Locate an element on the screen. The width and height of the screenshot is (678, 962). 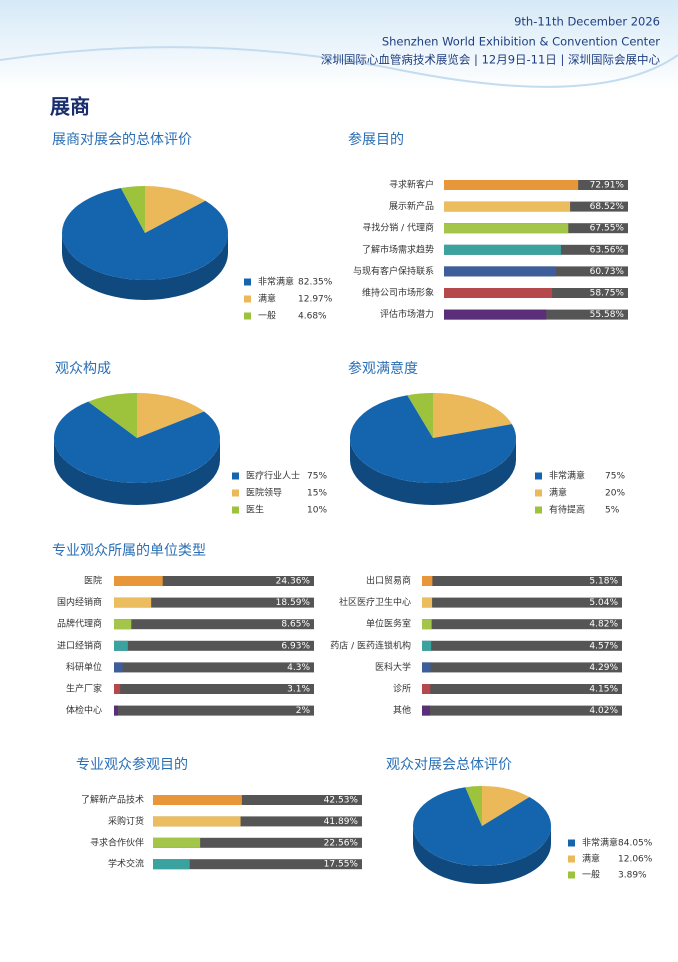
bar-value: 58.75% is located at coordinates (607, 294).